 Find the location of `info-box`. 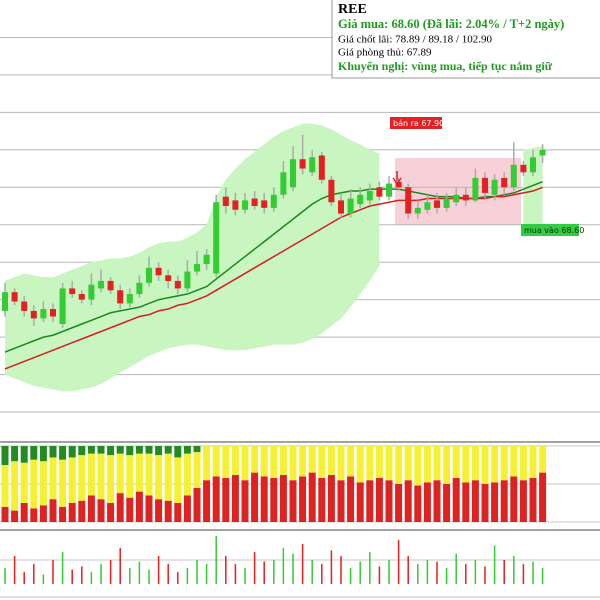

info-box is located at coordinates (465, 39).